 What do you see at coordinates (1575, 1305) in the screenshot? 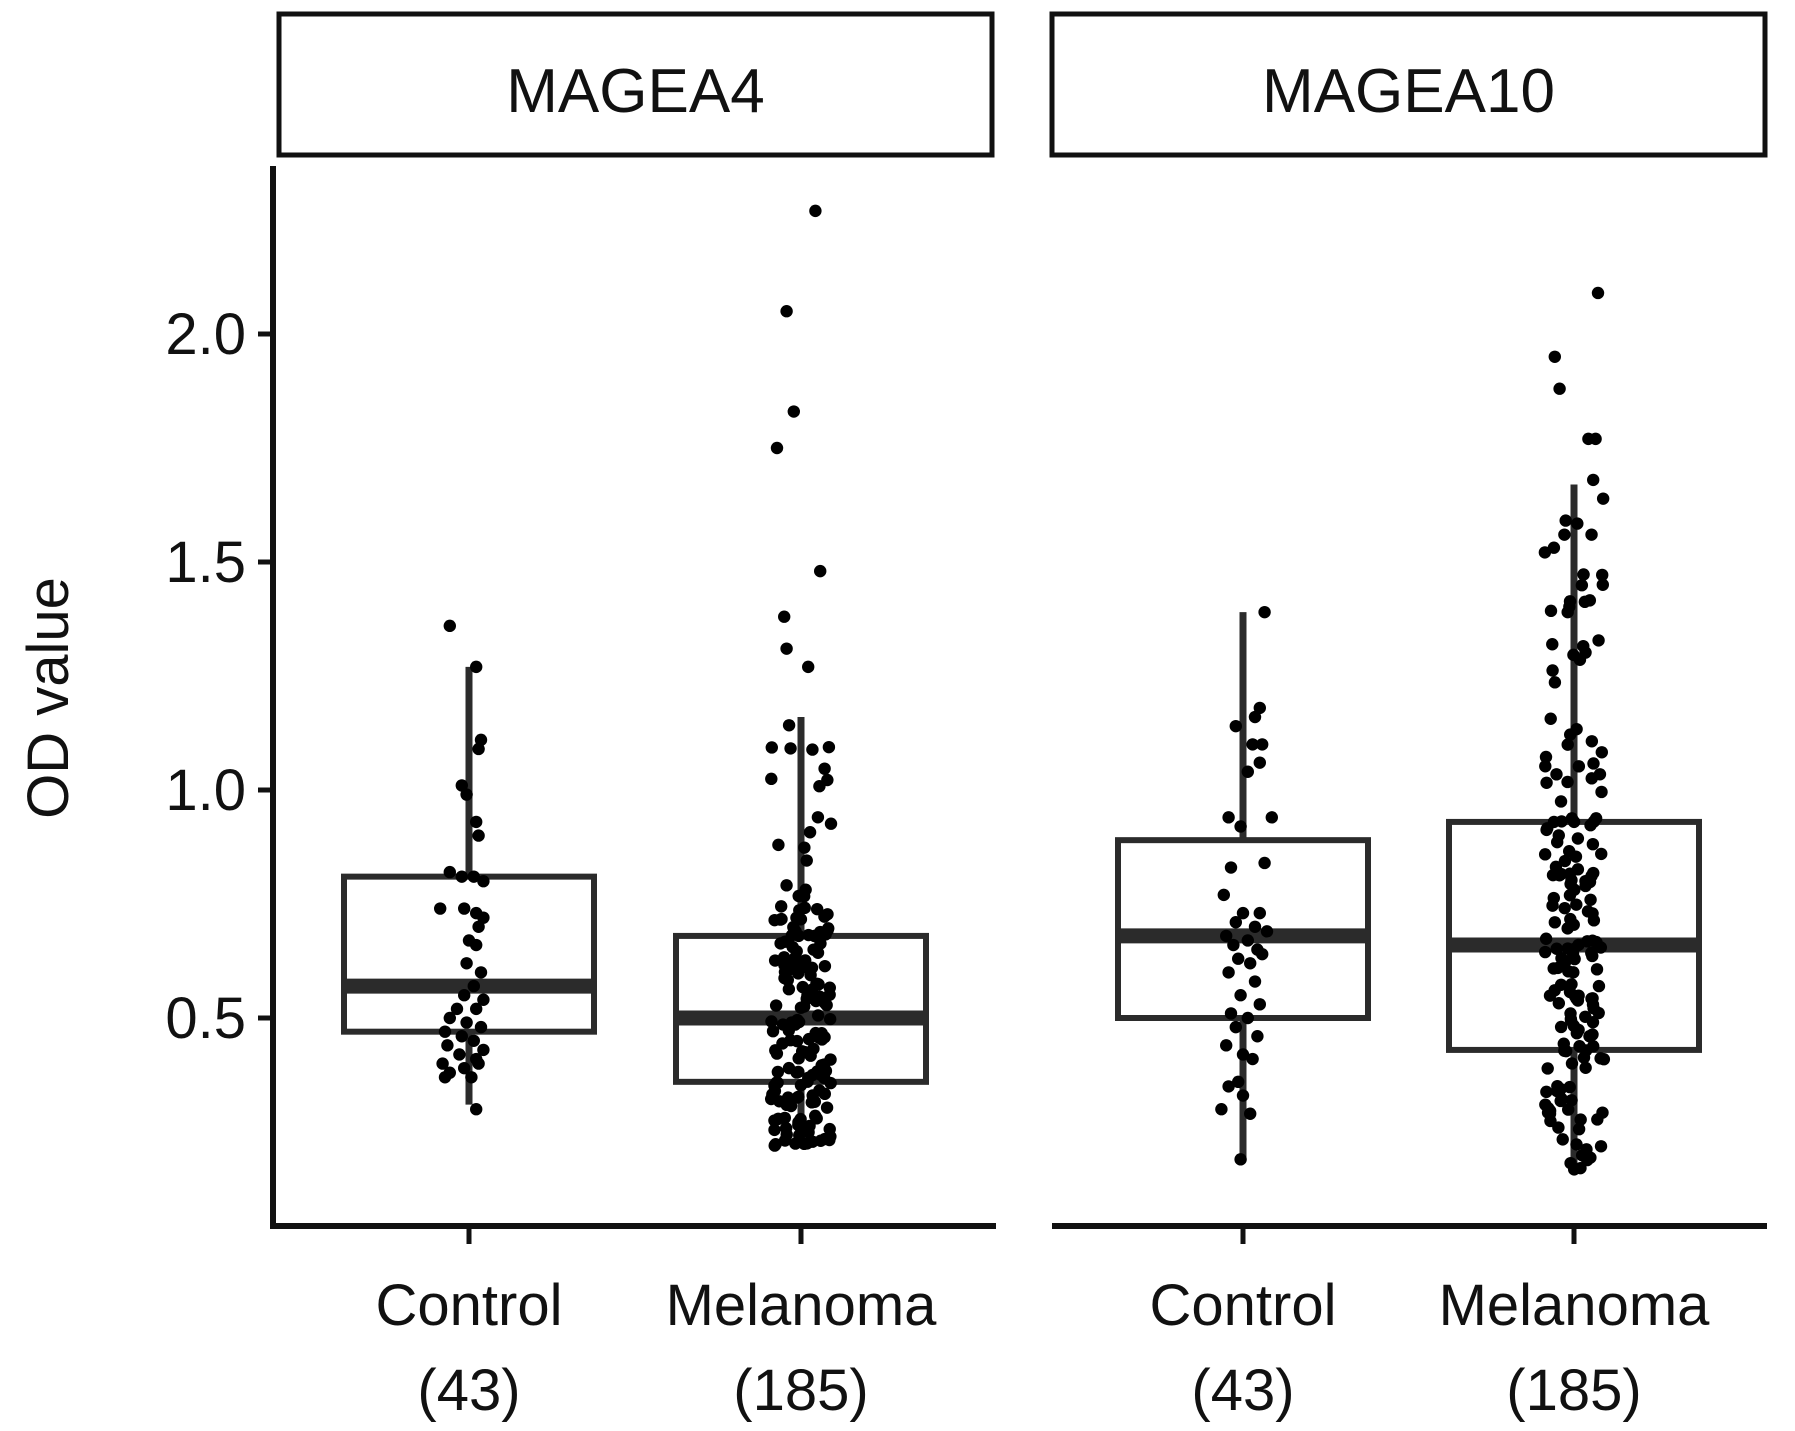
I see `x-label-magea10-melanoma: Melanoma` at bounding box center [1575, 1305].